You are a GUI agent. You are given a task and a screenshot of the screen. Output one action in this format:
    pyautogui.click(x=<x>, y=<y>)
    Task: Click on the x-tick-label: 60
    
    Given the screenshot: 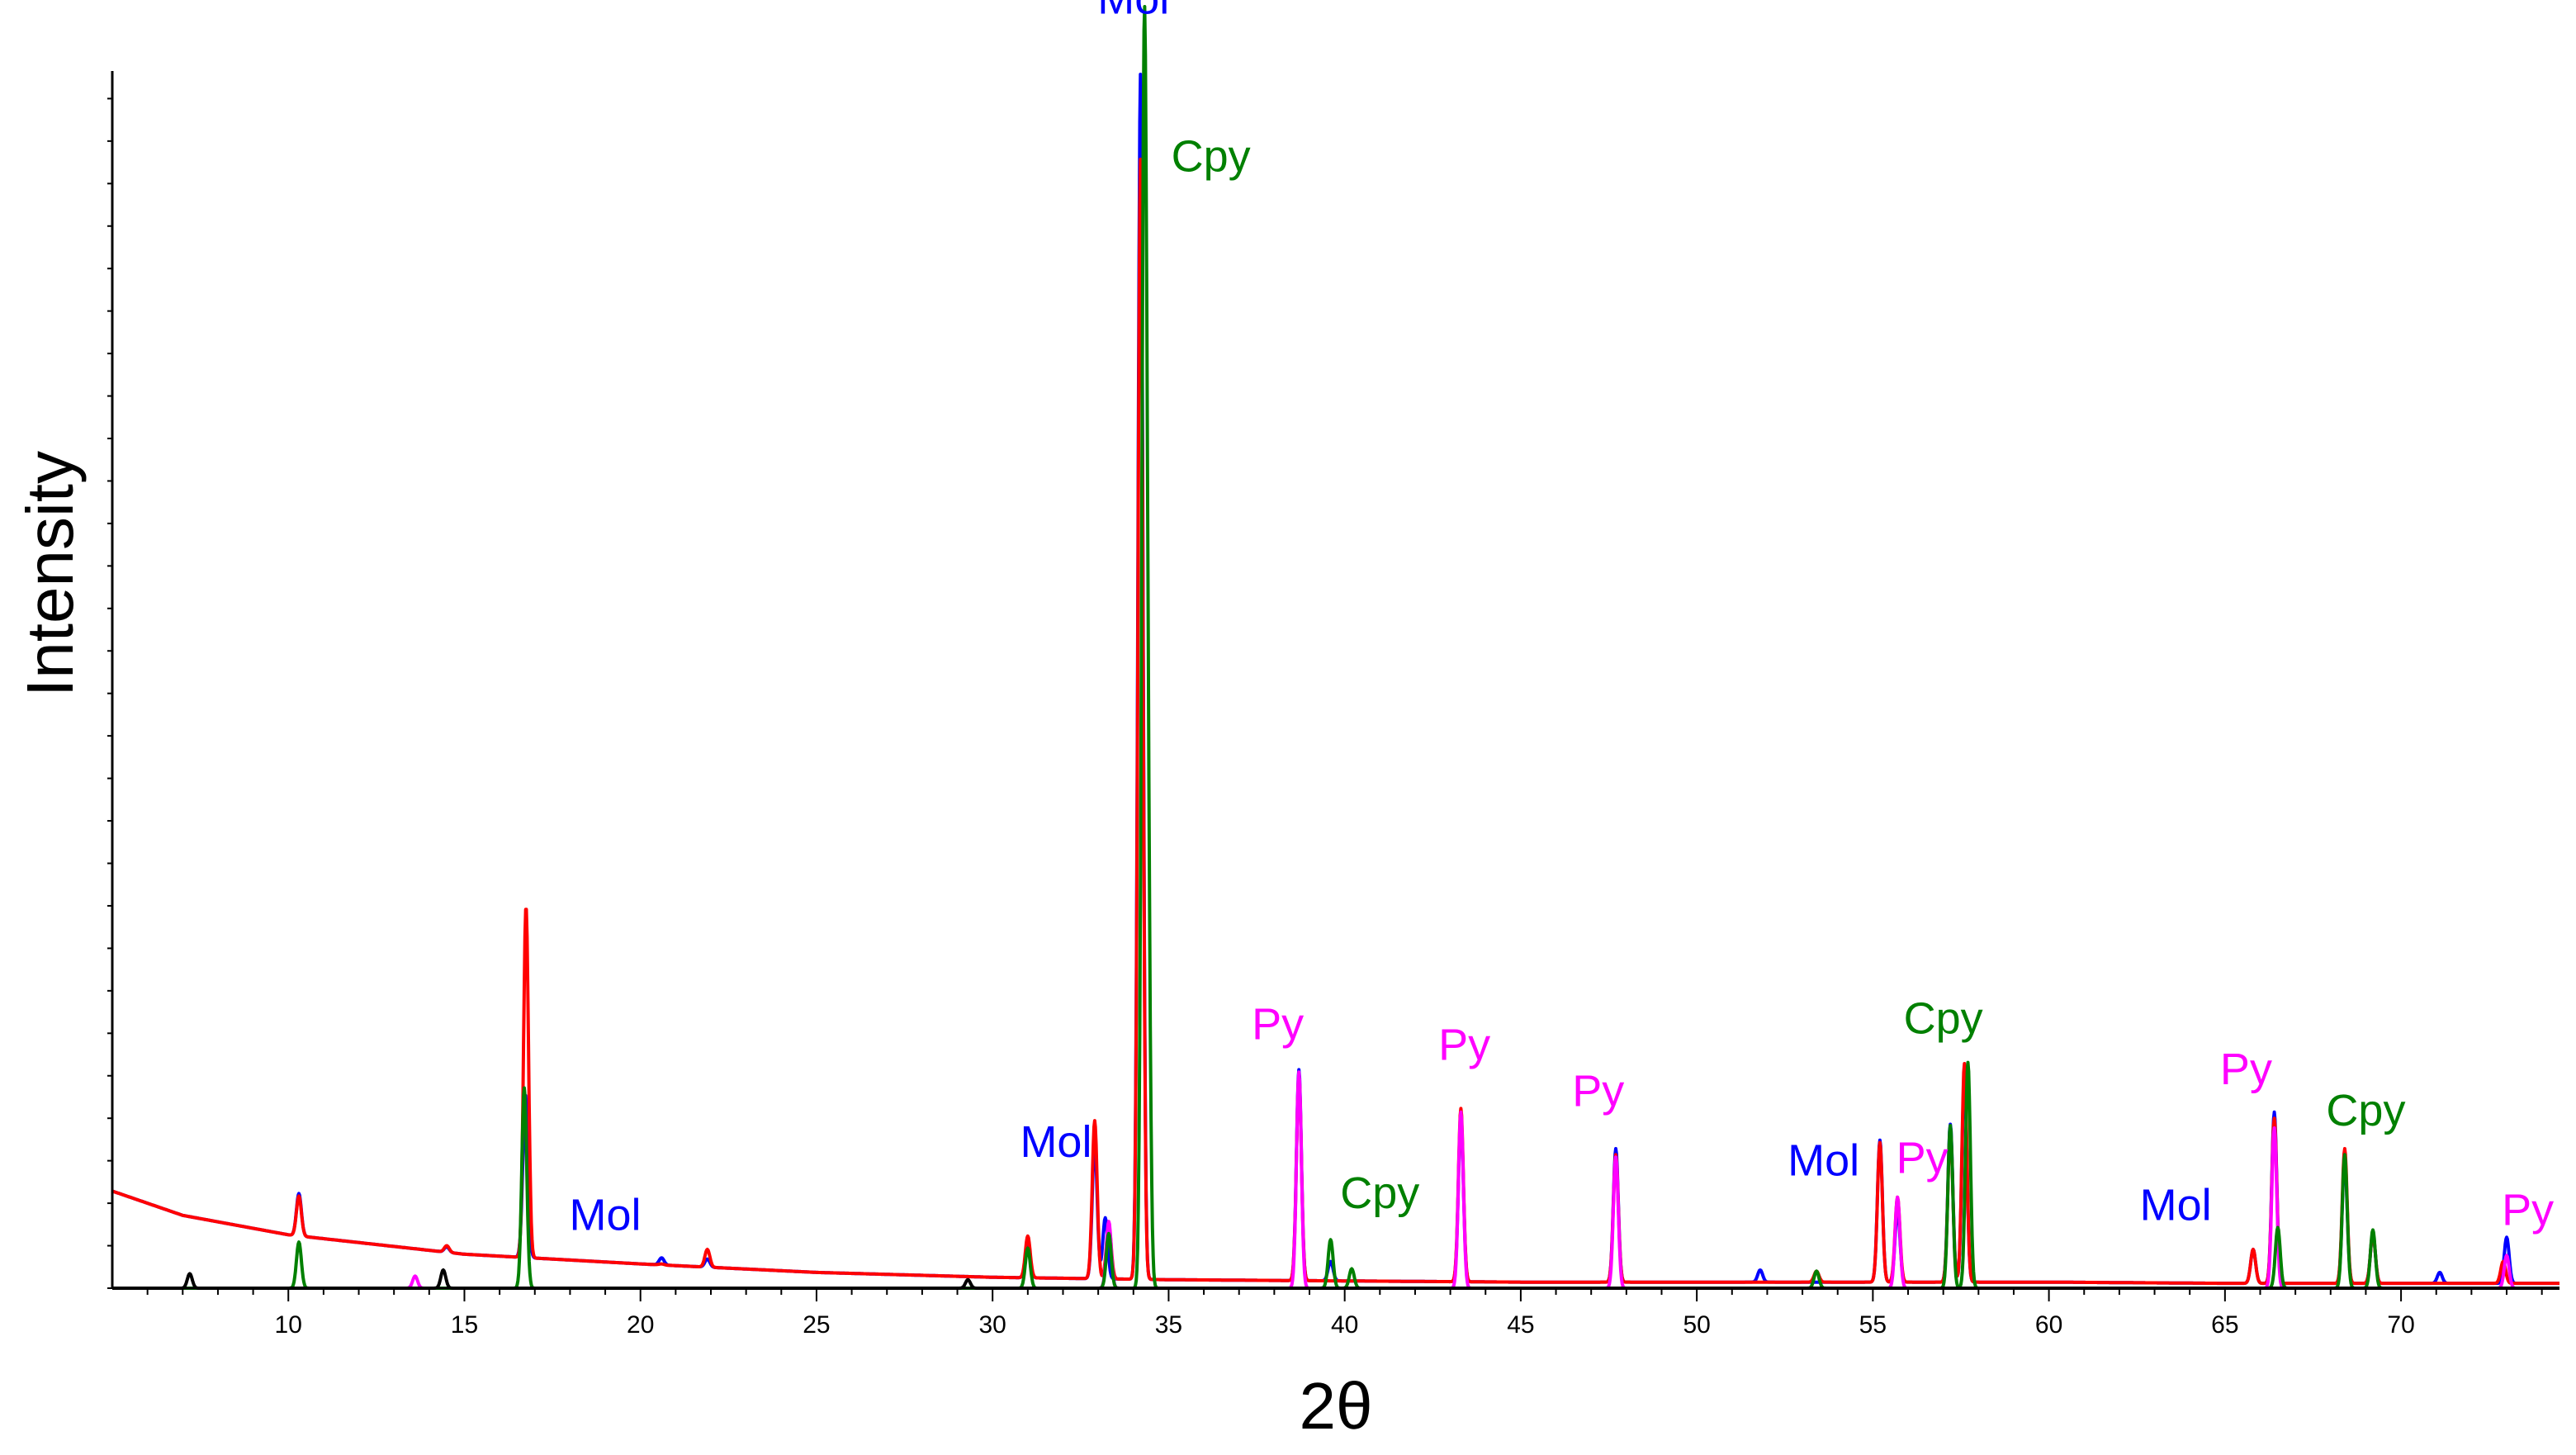 What is the action you would take?
    pyautogui.click(x=2048, y=1325)
    